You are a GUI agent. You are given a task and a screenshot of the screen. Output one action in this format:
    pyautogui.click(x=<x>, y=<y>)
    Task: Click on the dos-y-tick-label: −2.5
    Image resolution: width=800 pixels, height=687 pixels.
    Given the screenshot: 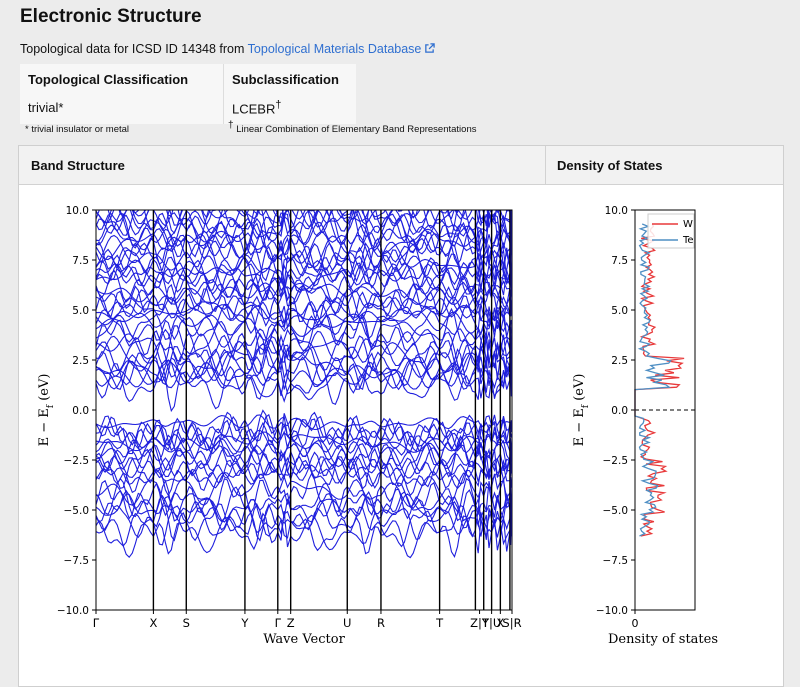 What is the action you would take?
    pyautogui.click(x=616, y=461)
    